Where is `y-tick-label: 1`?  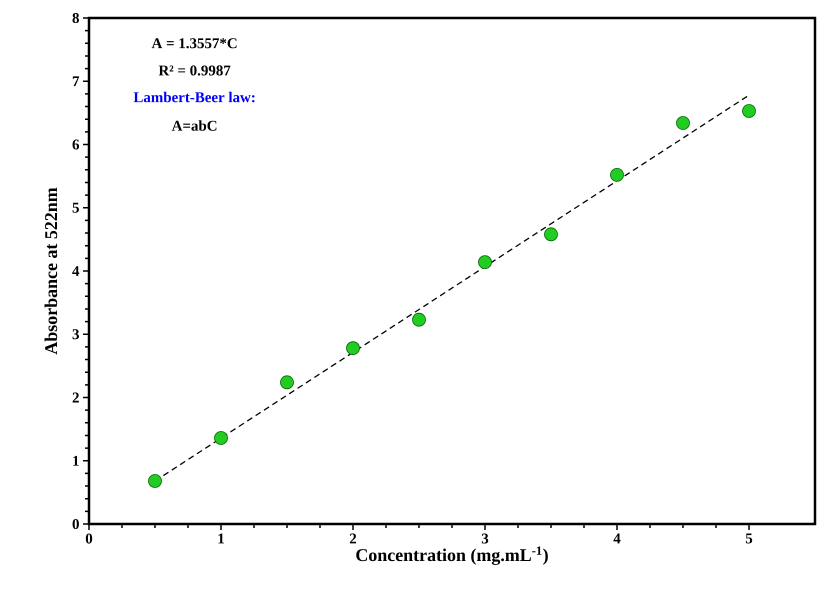
y-tick-label: 1 is located at coordinates (76, 461).